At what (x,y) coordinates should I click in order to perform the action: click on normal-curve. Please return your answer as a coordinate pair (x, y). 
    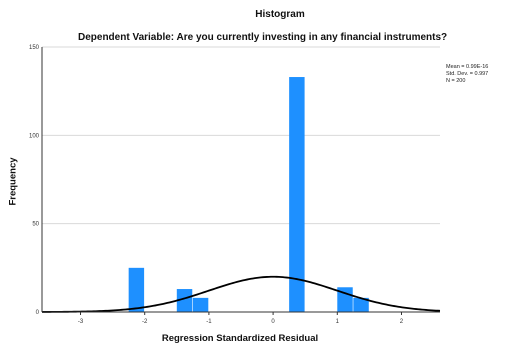
    Looking at the image, I should click on (241, 294).